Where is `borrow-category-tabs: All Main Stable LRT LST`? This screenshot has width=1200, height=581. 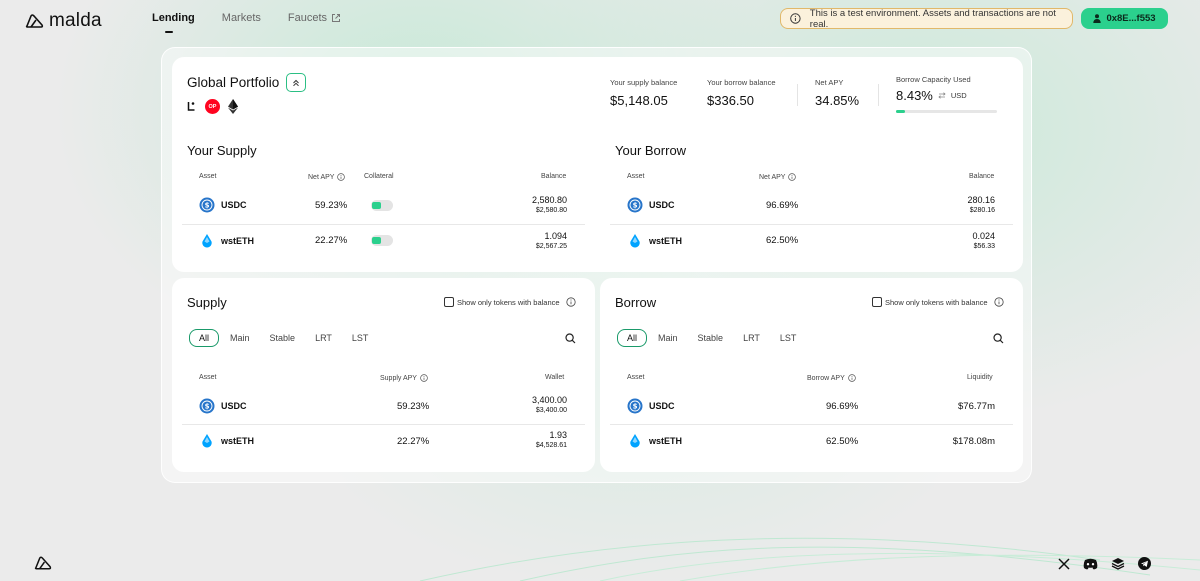 borrow-category-tabs: All Main Stable LRT LST is located at coordinates (716, 338).